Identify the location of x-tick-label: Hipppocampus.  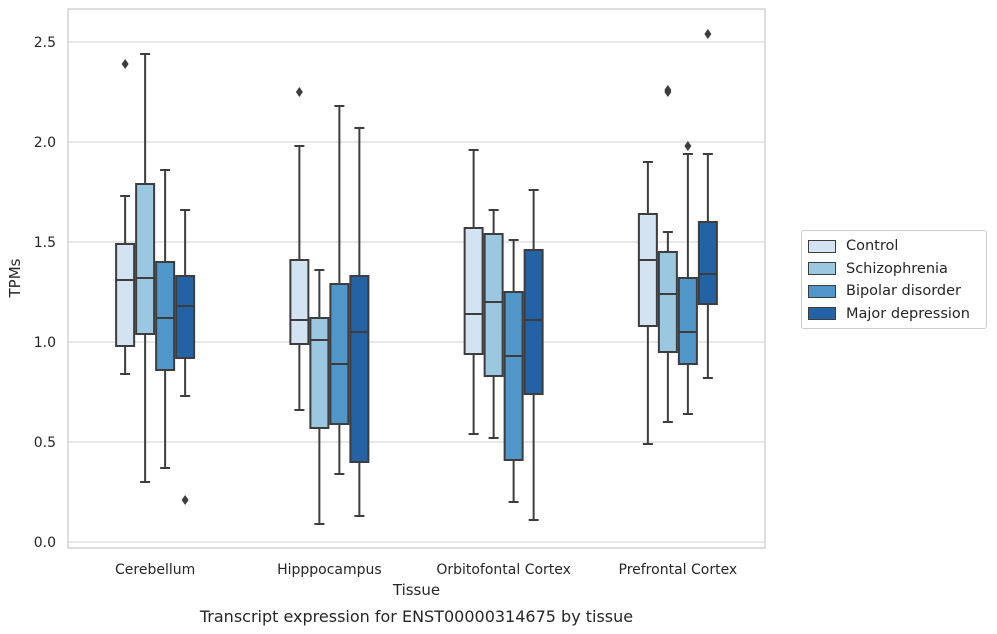
(329, 570).